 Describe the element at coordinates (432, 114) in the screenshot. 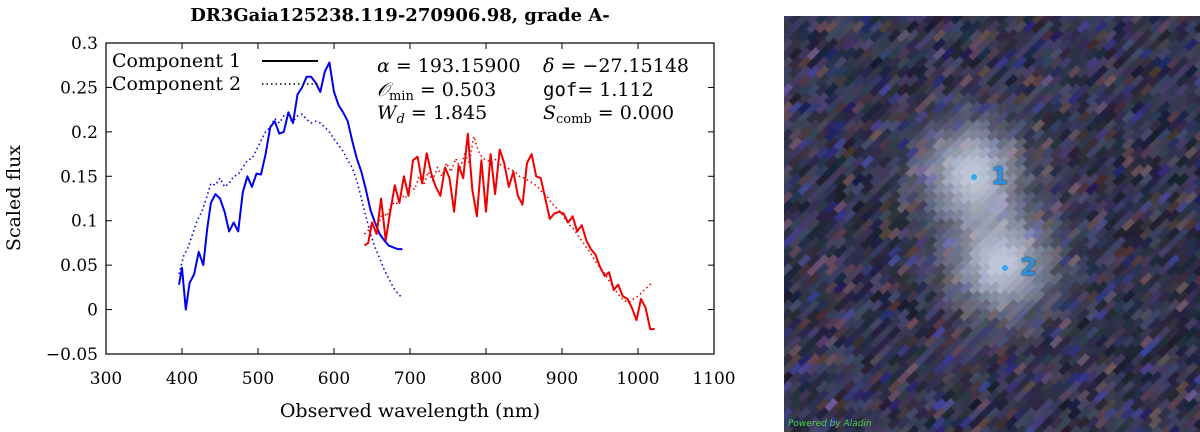

I see `annotation-wd: Wd = 1.845` at that location.